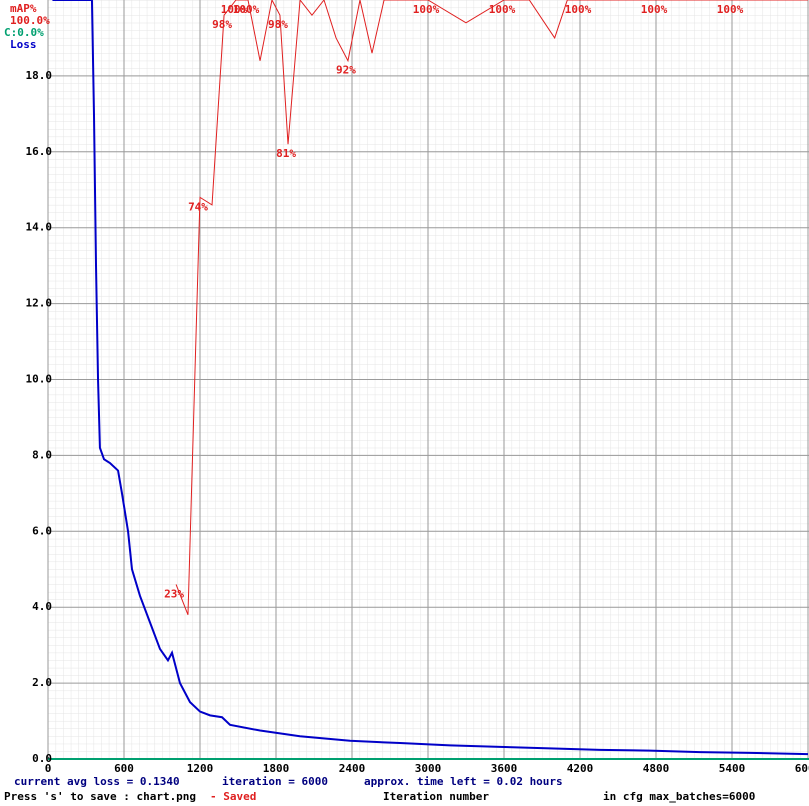  Describe the element at coordinates (97, 781) in the screenshot. I see `status-loss: current avg loss = 0.1340` at that location.